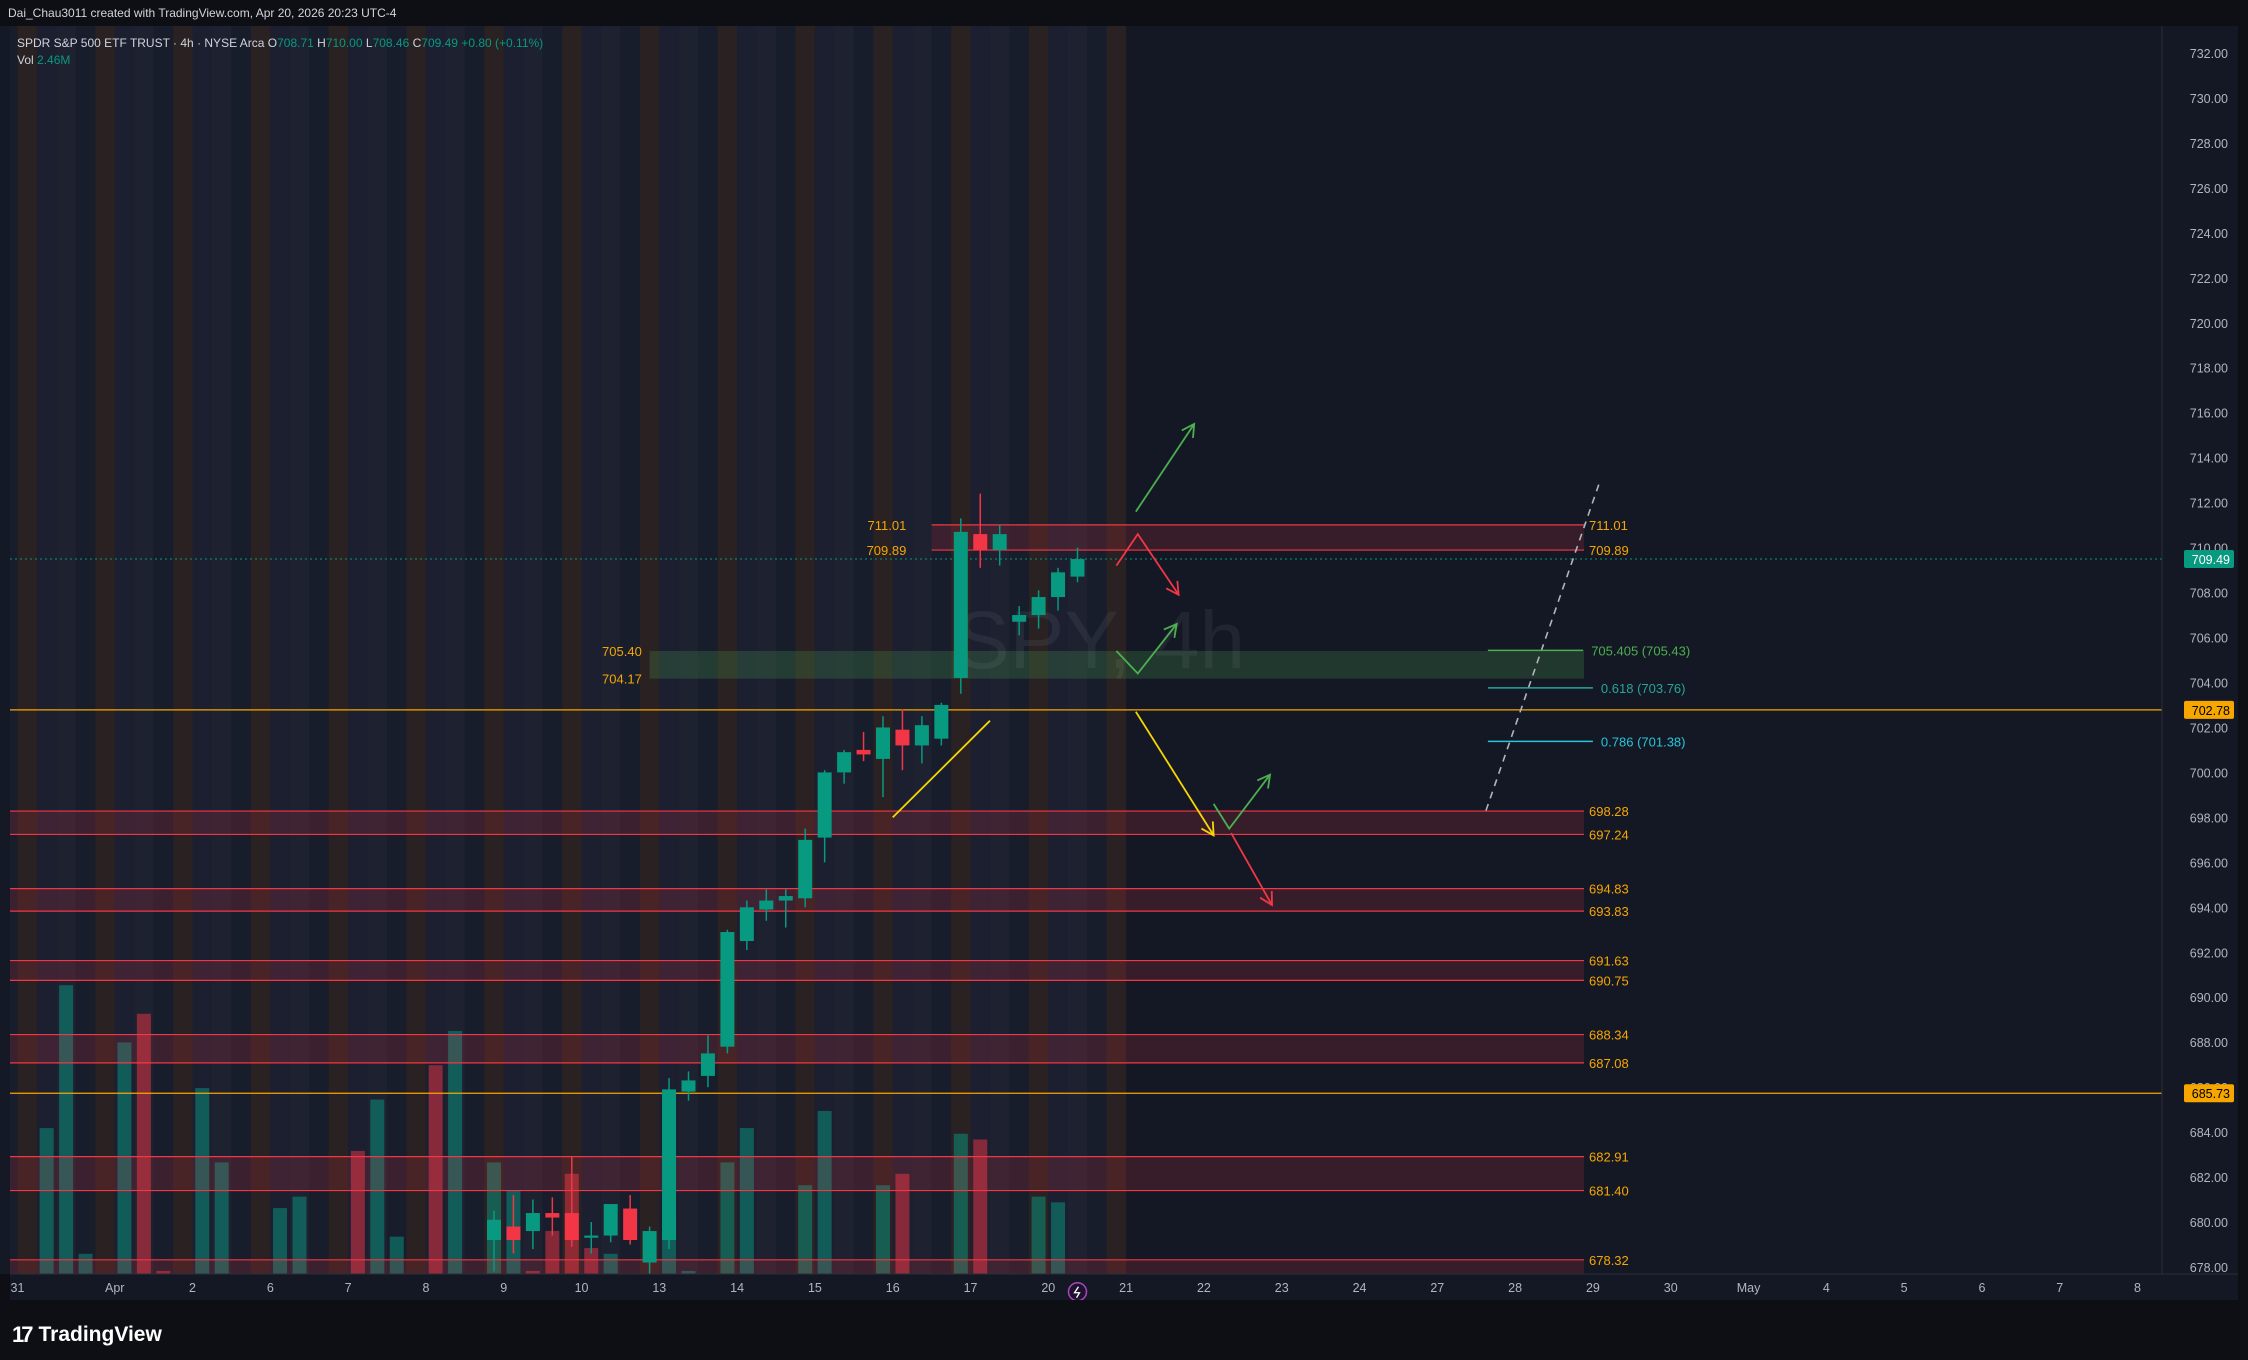  I want to click on date-tick-label: 28, so click(1515, 1288).